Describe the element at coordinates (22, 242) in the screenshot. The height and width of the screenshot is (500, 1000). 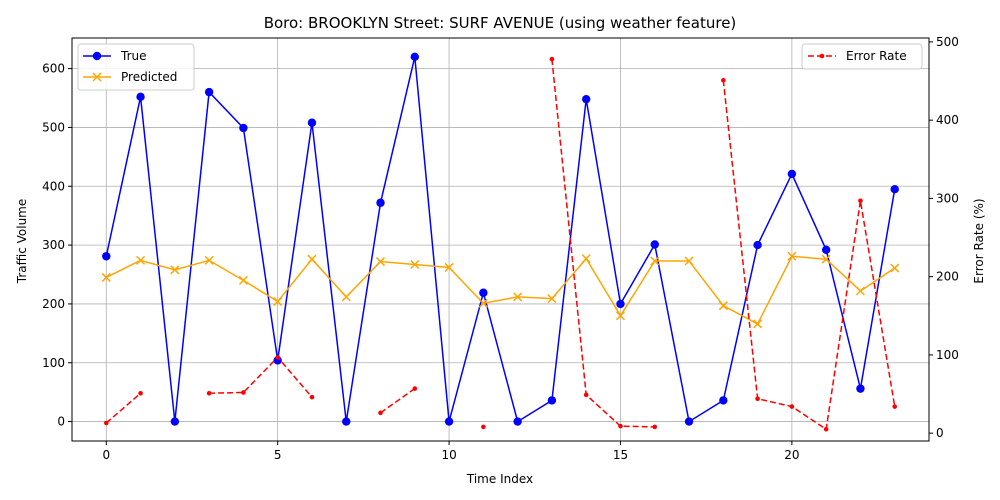
I see `y-axis-label-left: Traffic Volume` at that location.